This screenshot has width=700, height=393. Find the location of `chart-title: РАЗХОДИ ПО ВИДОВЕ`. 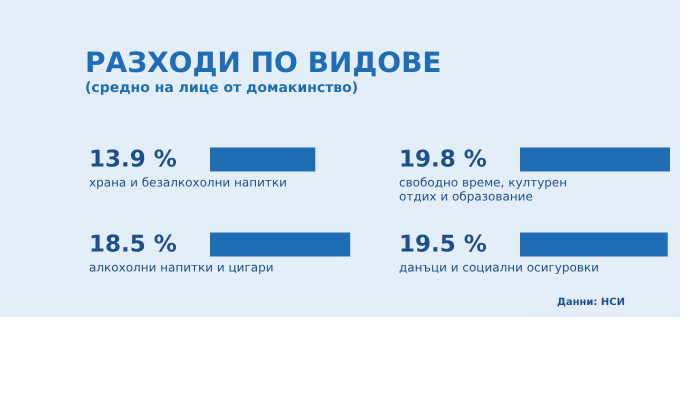

chart-title: РАЗХОДИ ПО ВИДОВЕ is located at coordinates (263, 62).